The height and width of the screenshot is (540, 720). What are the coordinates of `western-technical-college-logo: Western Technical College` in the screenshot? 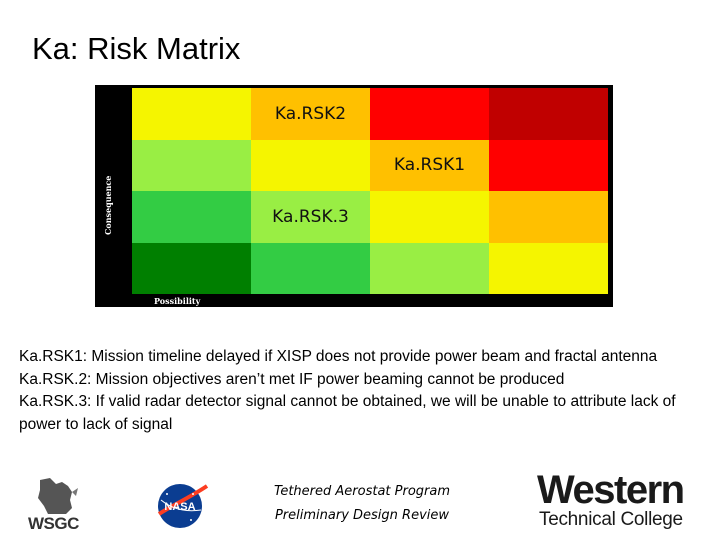 It's located at (617, 501).